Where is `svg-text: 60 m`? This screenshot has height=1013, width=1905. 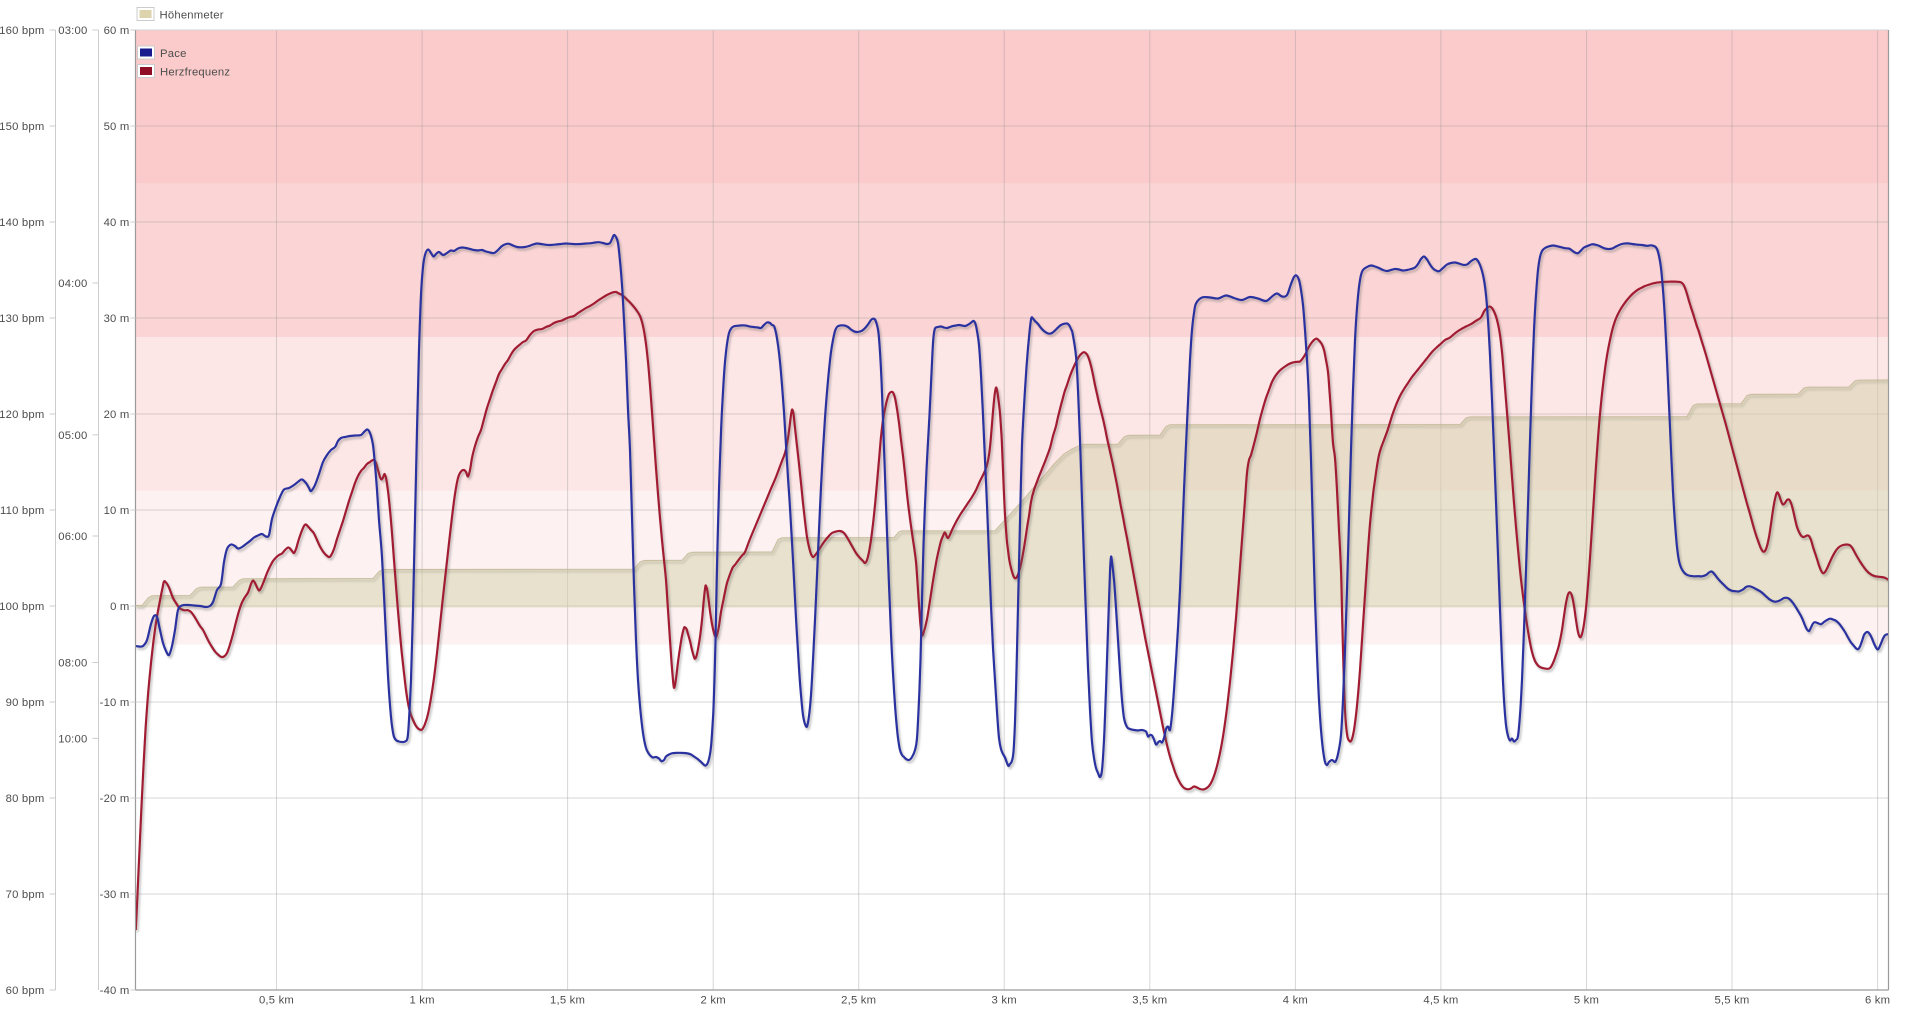 svg-text: 60 m is located at coordinates (117, 31).